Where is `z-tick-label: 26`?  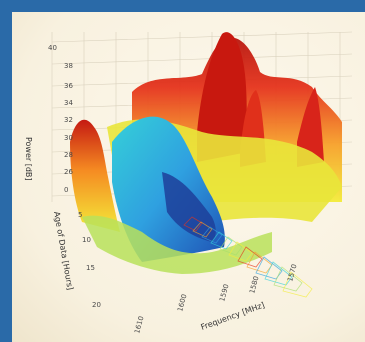
z-tick-label: 26 is located at coordinates (68, 172).